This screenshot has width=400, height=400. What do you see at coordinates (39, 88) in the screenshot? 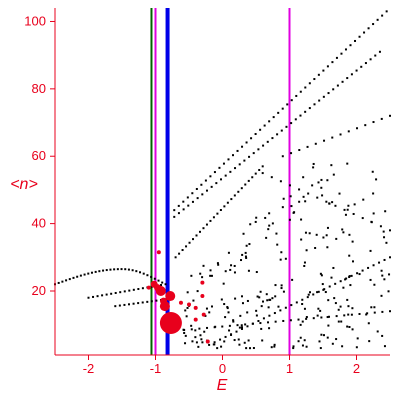
I see `y-tick-label-3: 80` at bounding box center [39, 88].